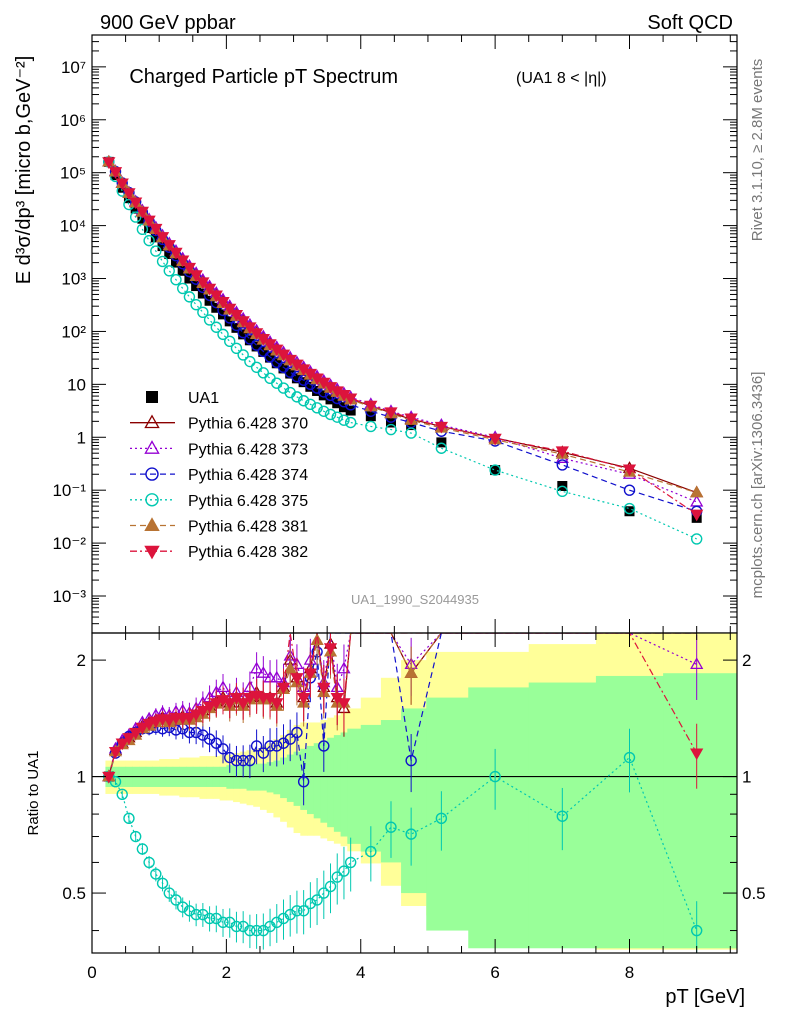  What do you see at coordinates (182, 398) in the screenshot?
I see `legend-entry: UA1` at bounding box center [182, 398].